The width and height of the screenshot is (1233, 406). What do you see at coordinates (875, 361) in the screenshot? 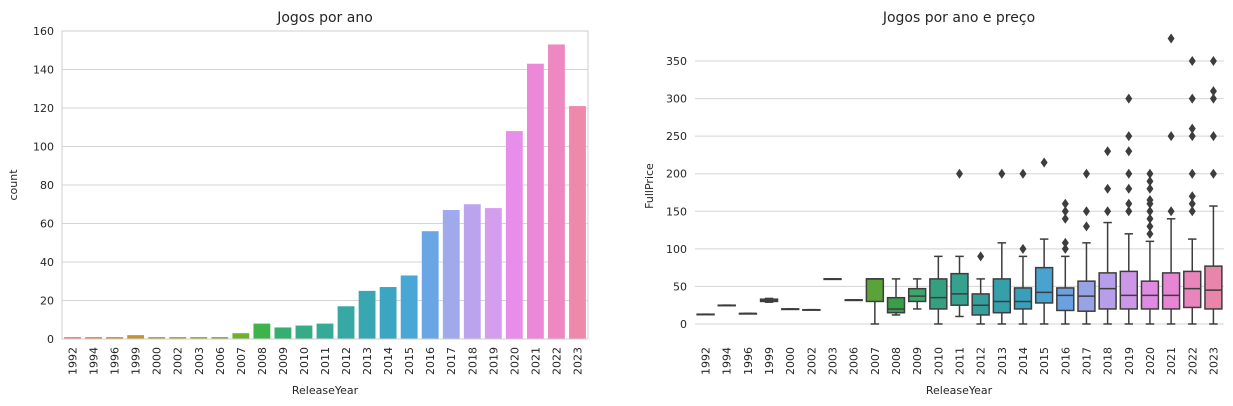
I see `box-chart-x-tick-label: 2007` at bounding box center [875, 361].